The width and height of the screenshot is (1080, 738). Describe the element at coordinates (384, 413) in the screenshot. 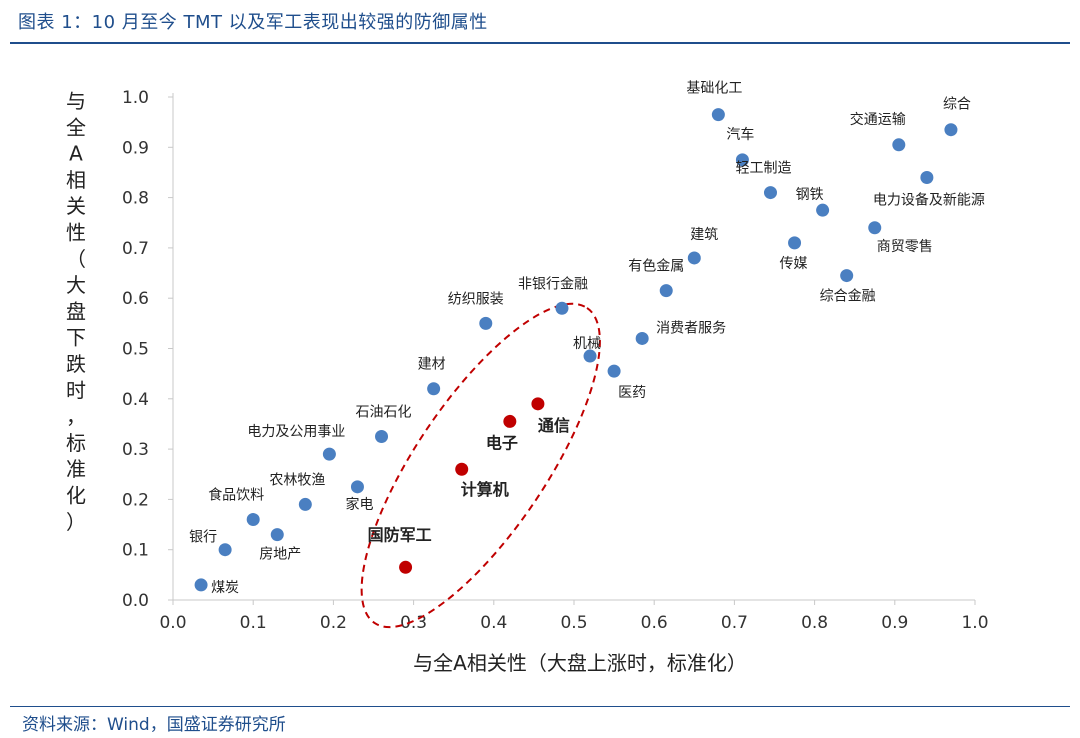

I see `point-label: 石油石化` at that location.